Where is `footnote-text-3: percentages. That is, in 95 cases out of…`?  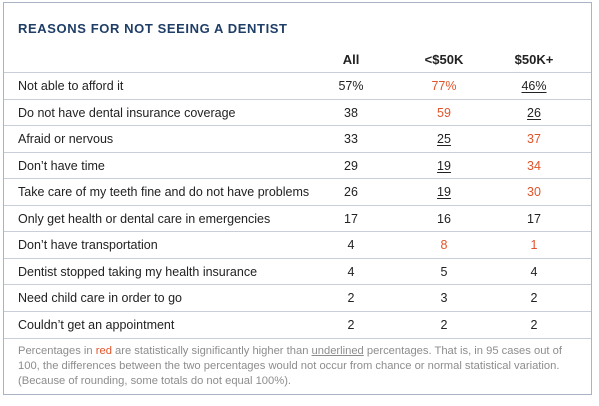 footnote-text-3: percentages. That is, in 95 cases out of… is located at coordinates (290, 366).